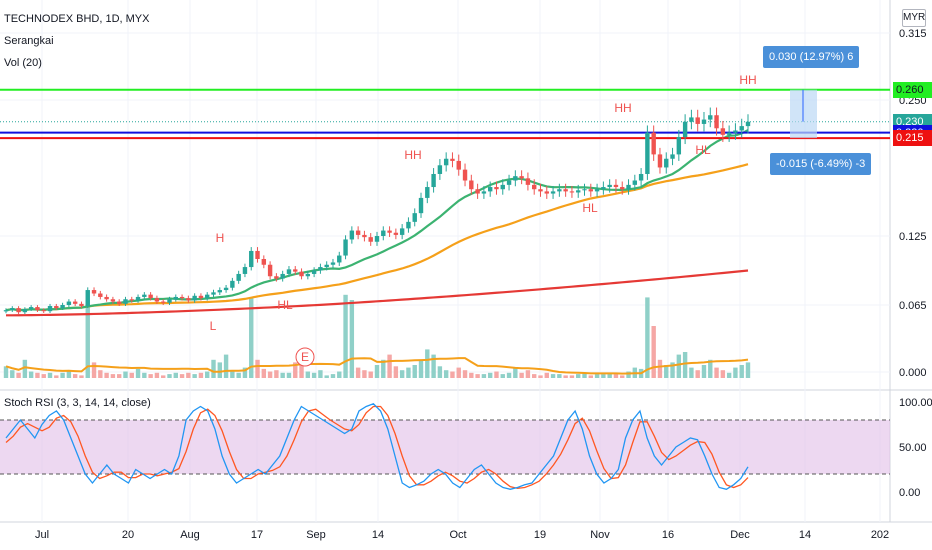 The width and height of the screenshot is (932, 550). Describe the element at coordinates (913, 306) in the screenshot. I see `price-tick-label: 0.065` at that location.